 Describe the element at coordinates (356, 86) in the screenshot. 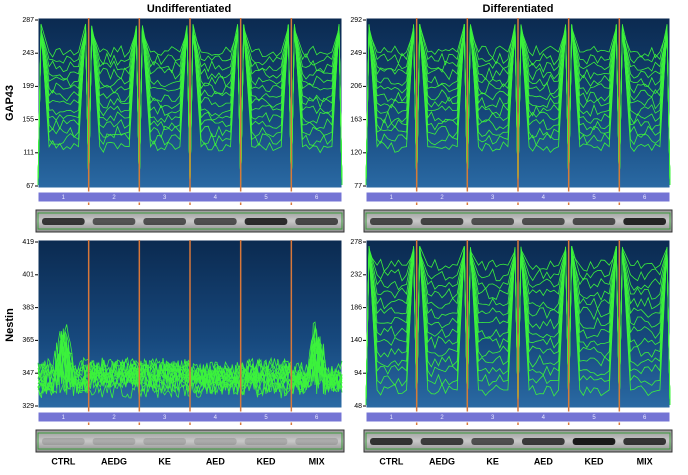

I see `y-tick-label: 206` at that location.